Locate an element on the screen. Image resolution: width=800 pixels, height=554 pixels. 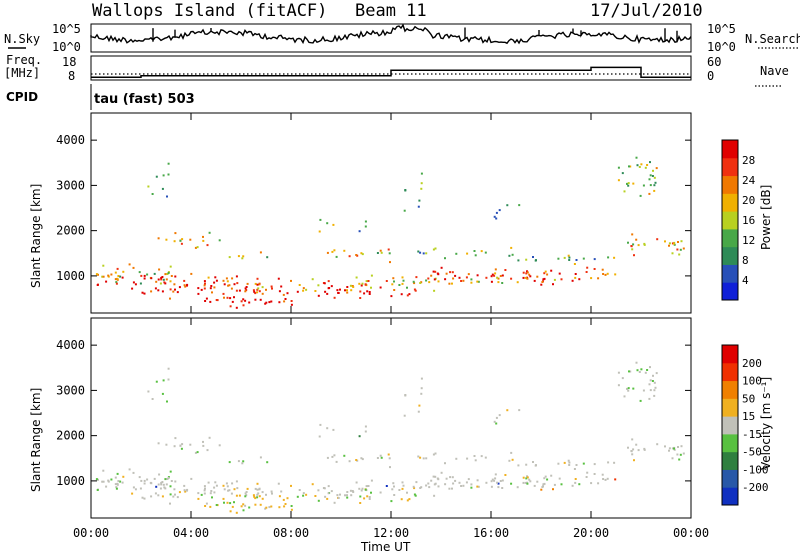
x-tick-label: 00:00 is located at coordinates (691, 533).